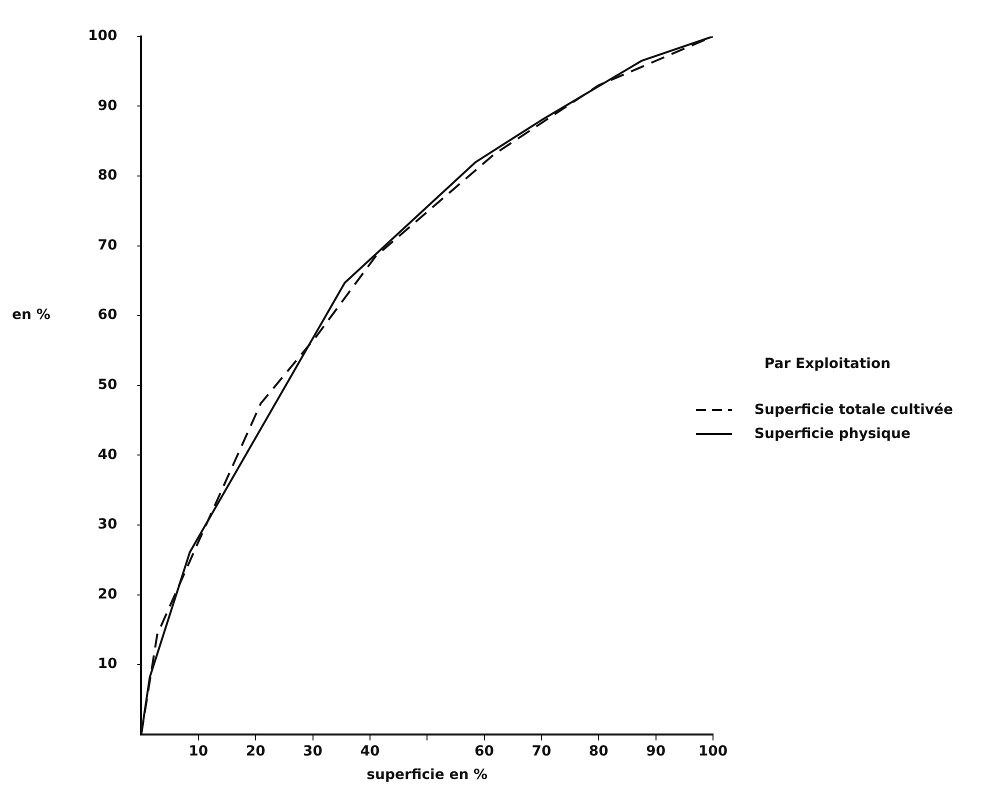 This screenshot has width=983, height=811. What do you see at coordinates (832, 434) in the screenshot?
I see `legend-label: Superficie physique` at bounding box center [832, 434].